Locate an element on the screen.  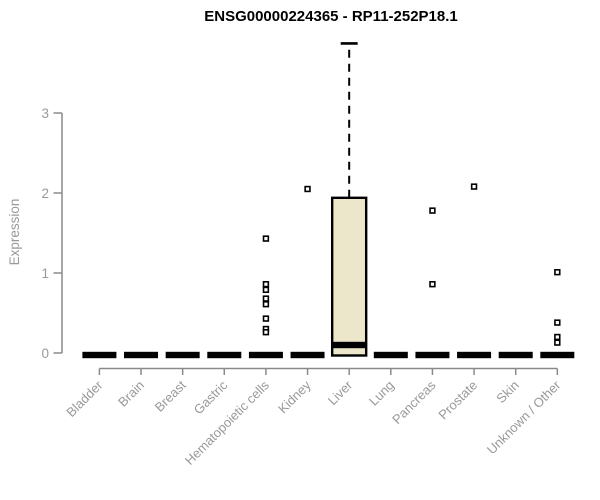
x-tick-label-liver: Liver is located at coordinates (340, 392).